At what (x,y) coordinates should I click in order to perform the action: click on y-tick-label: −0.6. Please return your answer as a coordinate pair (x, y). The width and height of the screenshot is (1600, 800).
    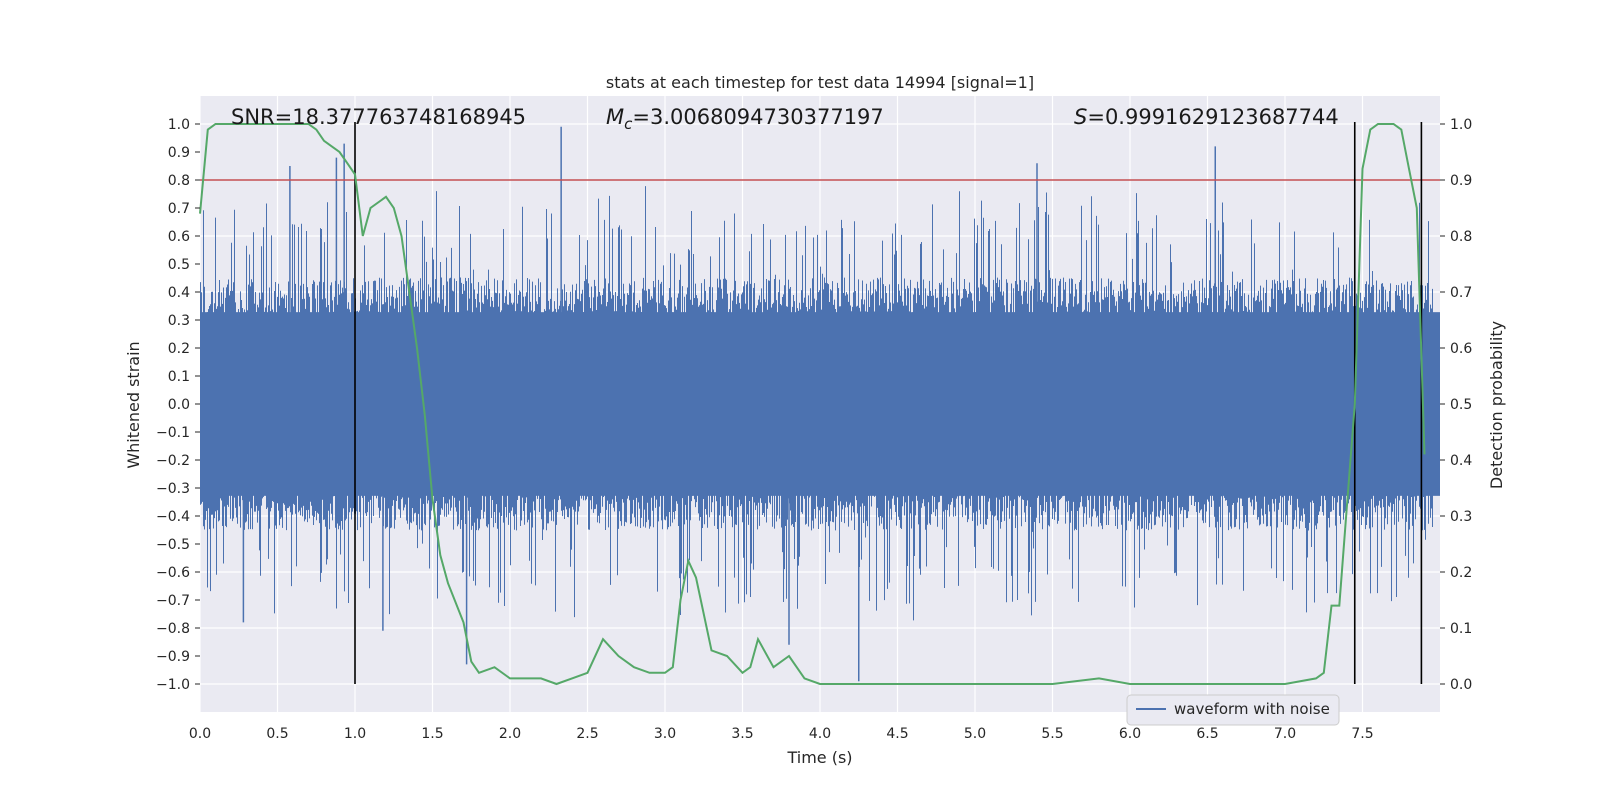
    Looking at the image, I should click on (173, 573).